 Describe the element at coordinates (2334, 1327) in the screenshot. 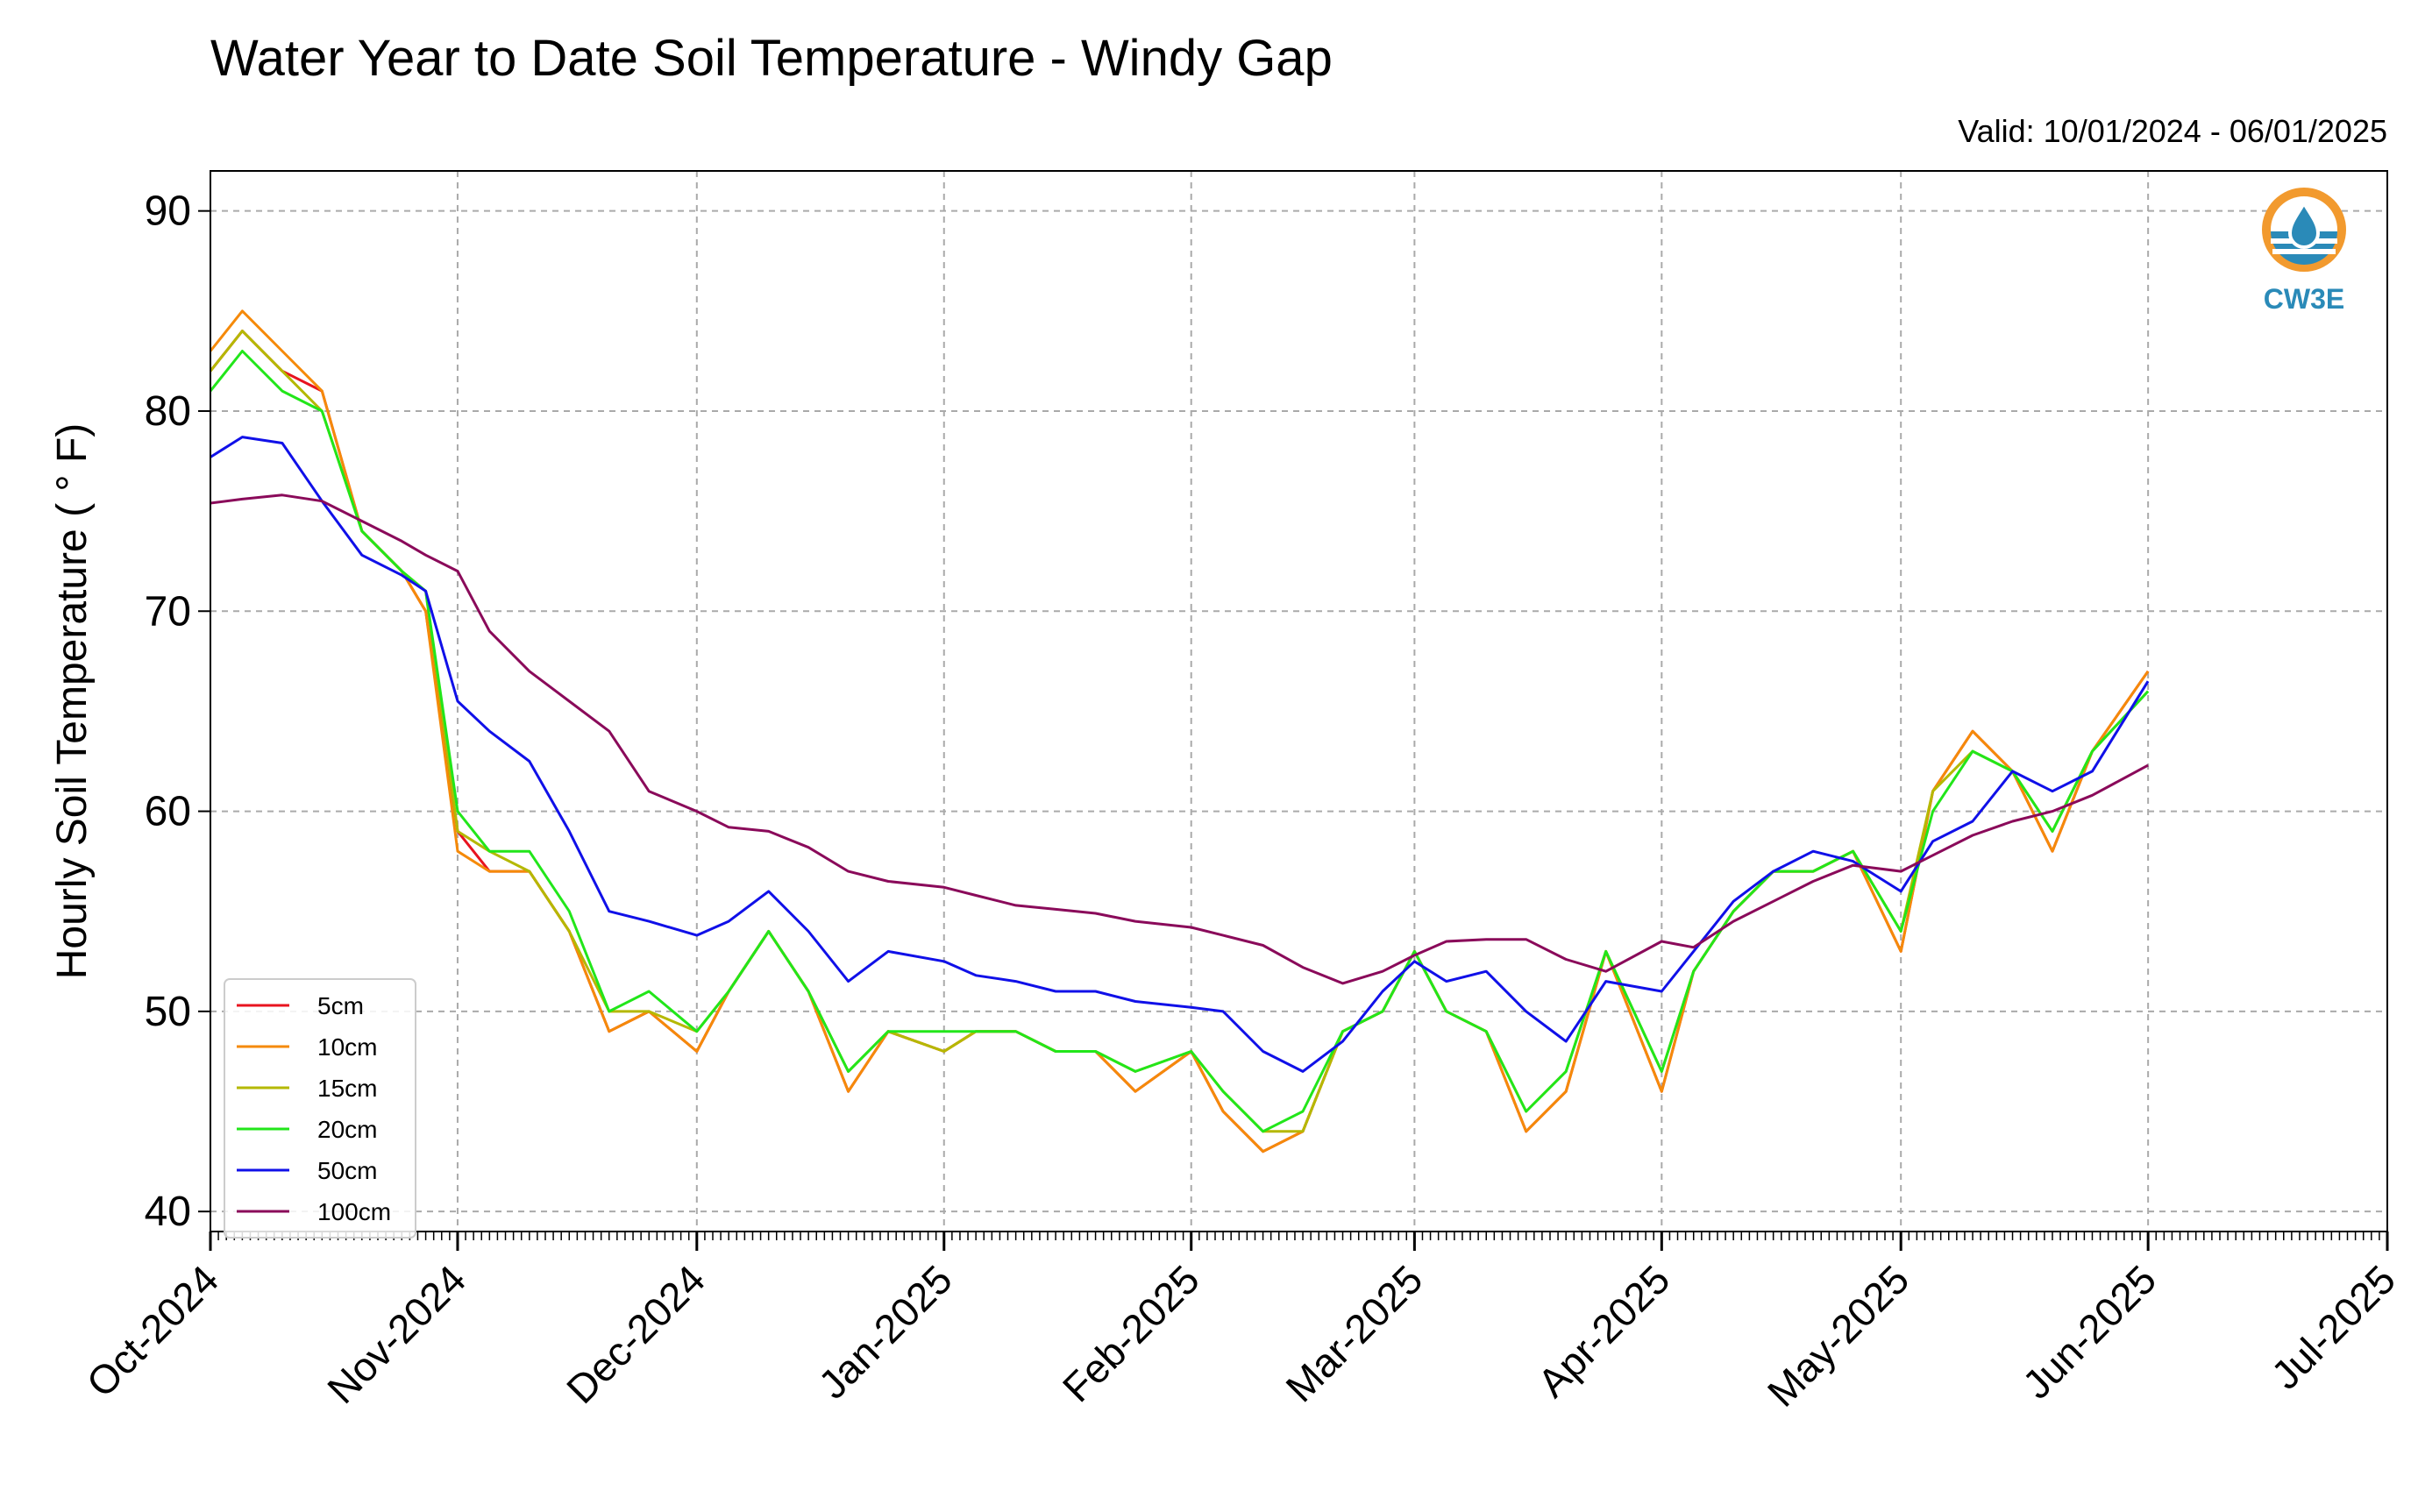

I see `x-tick-label: Jul-2025` at that location.